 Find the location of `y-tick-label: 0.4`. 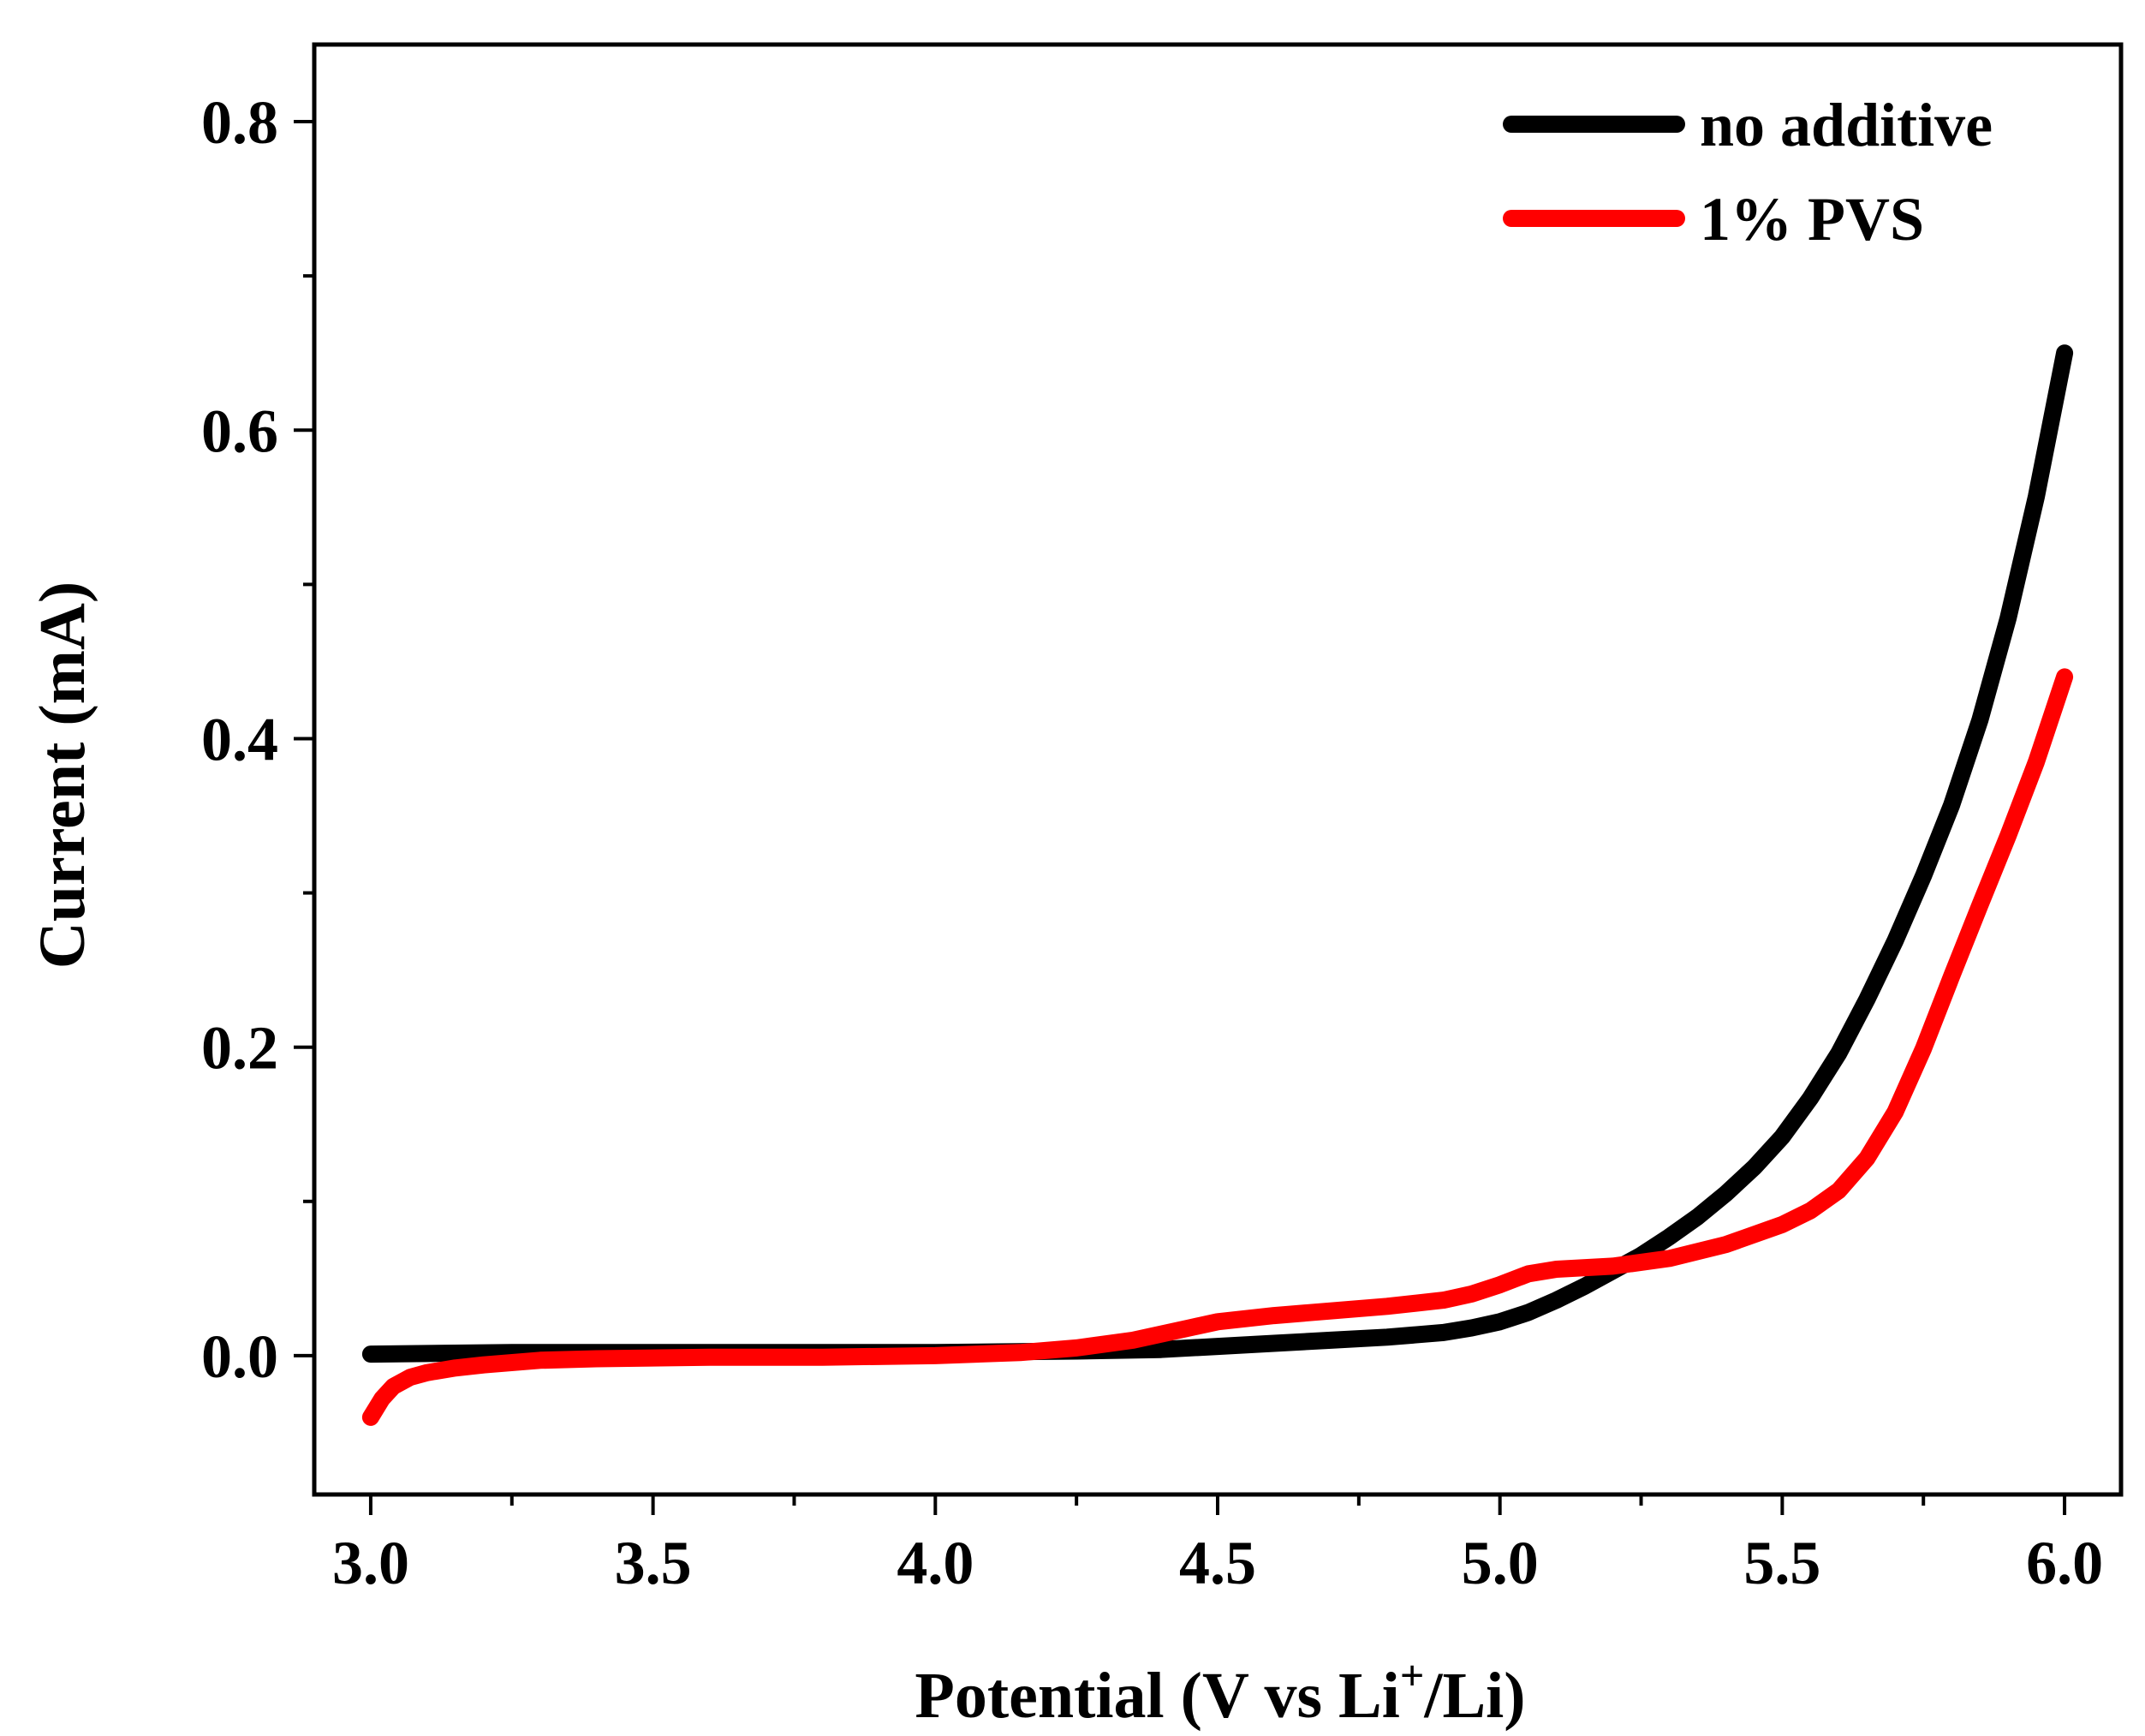

y-tick-label: 0.4 is located at coordinates (239, 739).